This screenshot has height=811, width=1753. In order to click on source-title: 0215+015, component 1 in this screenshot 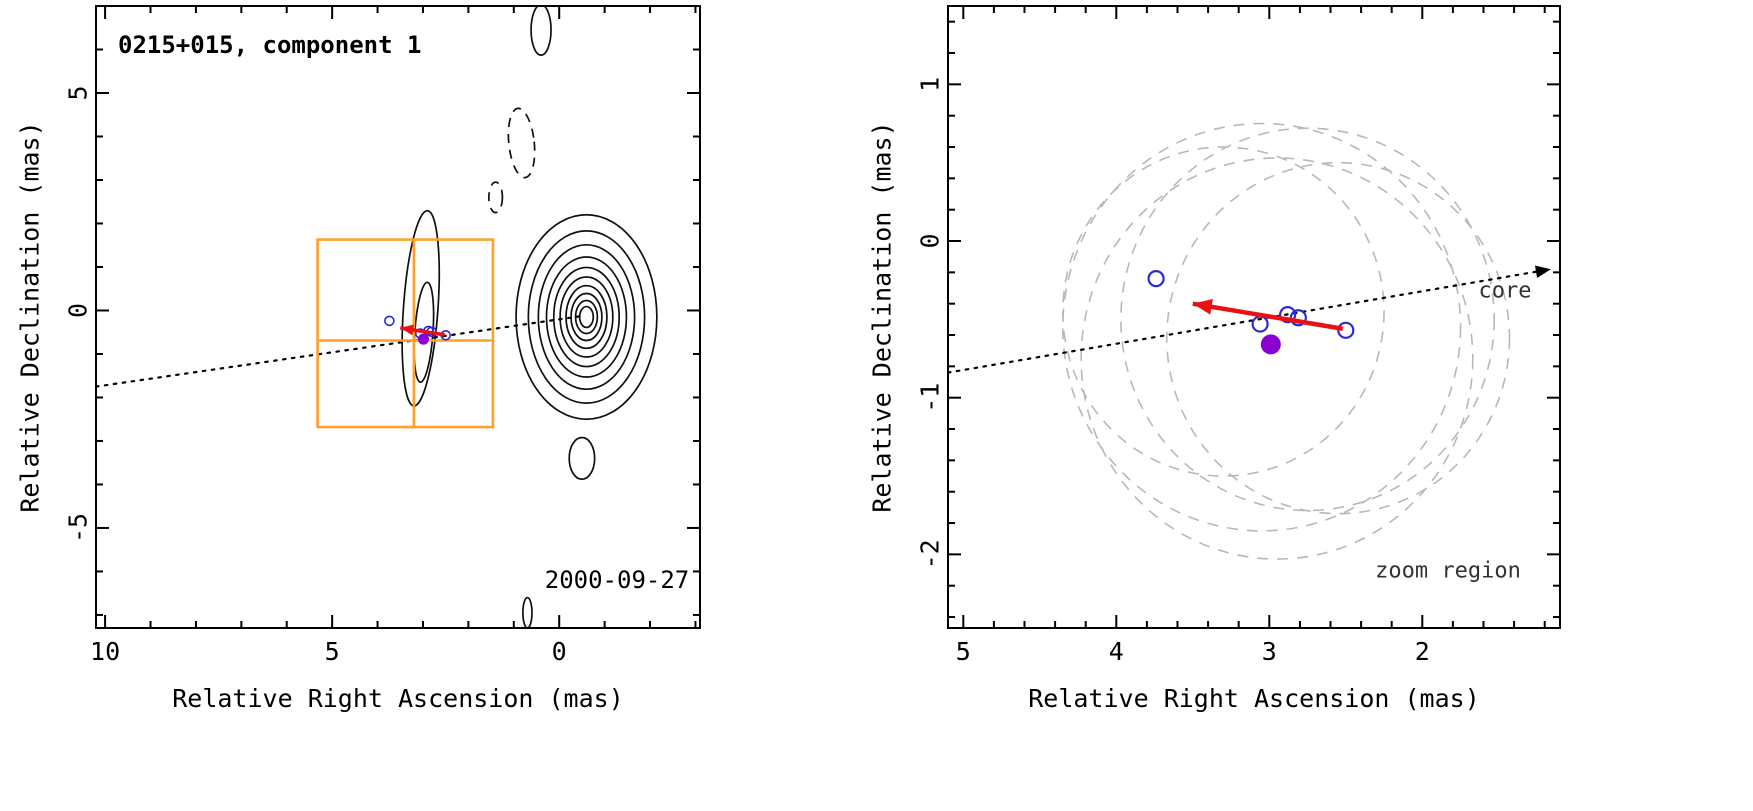, I will do `click(270, 45)`.